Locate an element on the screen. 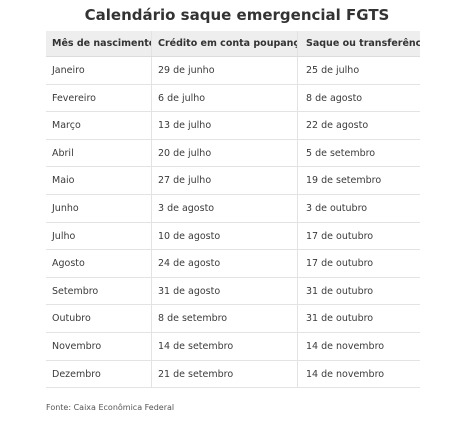 The height and width of the screenshot is (431, 474). table-row: Junho 3 de agosto 3 de outubro is located at coordinates (233, 208).